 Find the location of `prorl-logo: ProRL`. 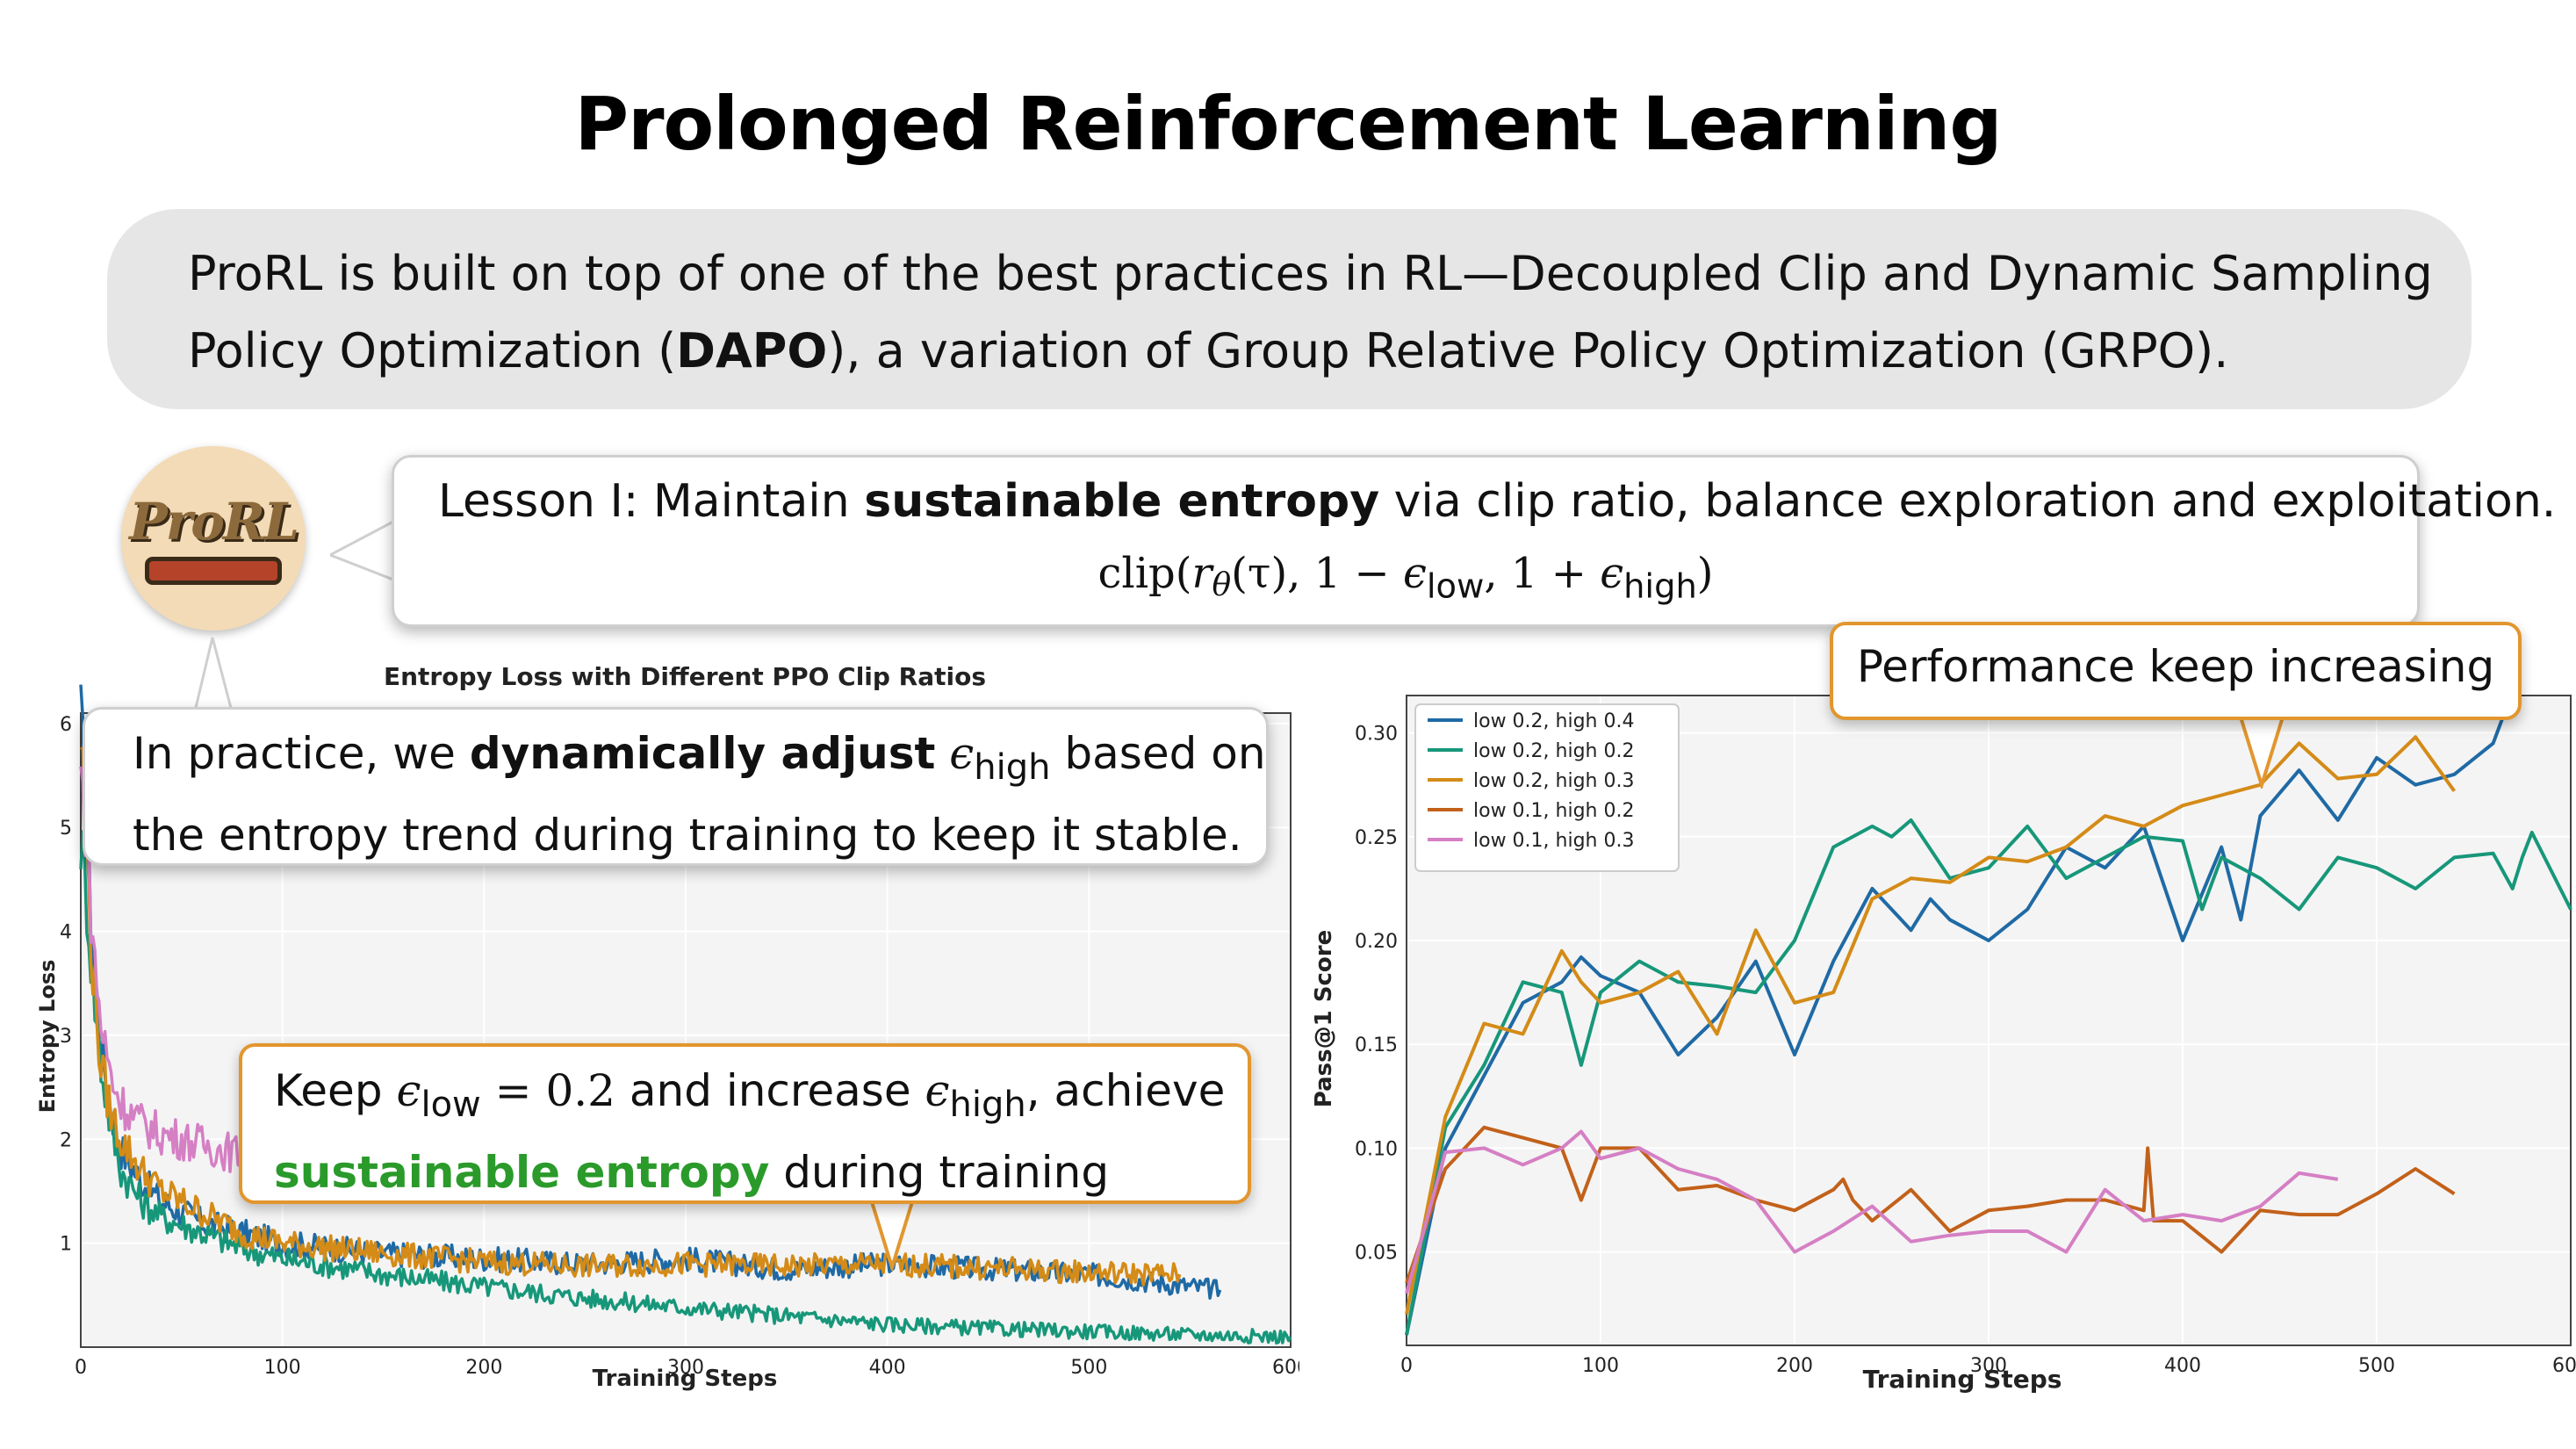

prorl-logo: ProRL is located at coordinates (213, 538).